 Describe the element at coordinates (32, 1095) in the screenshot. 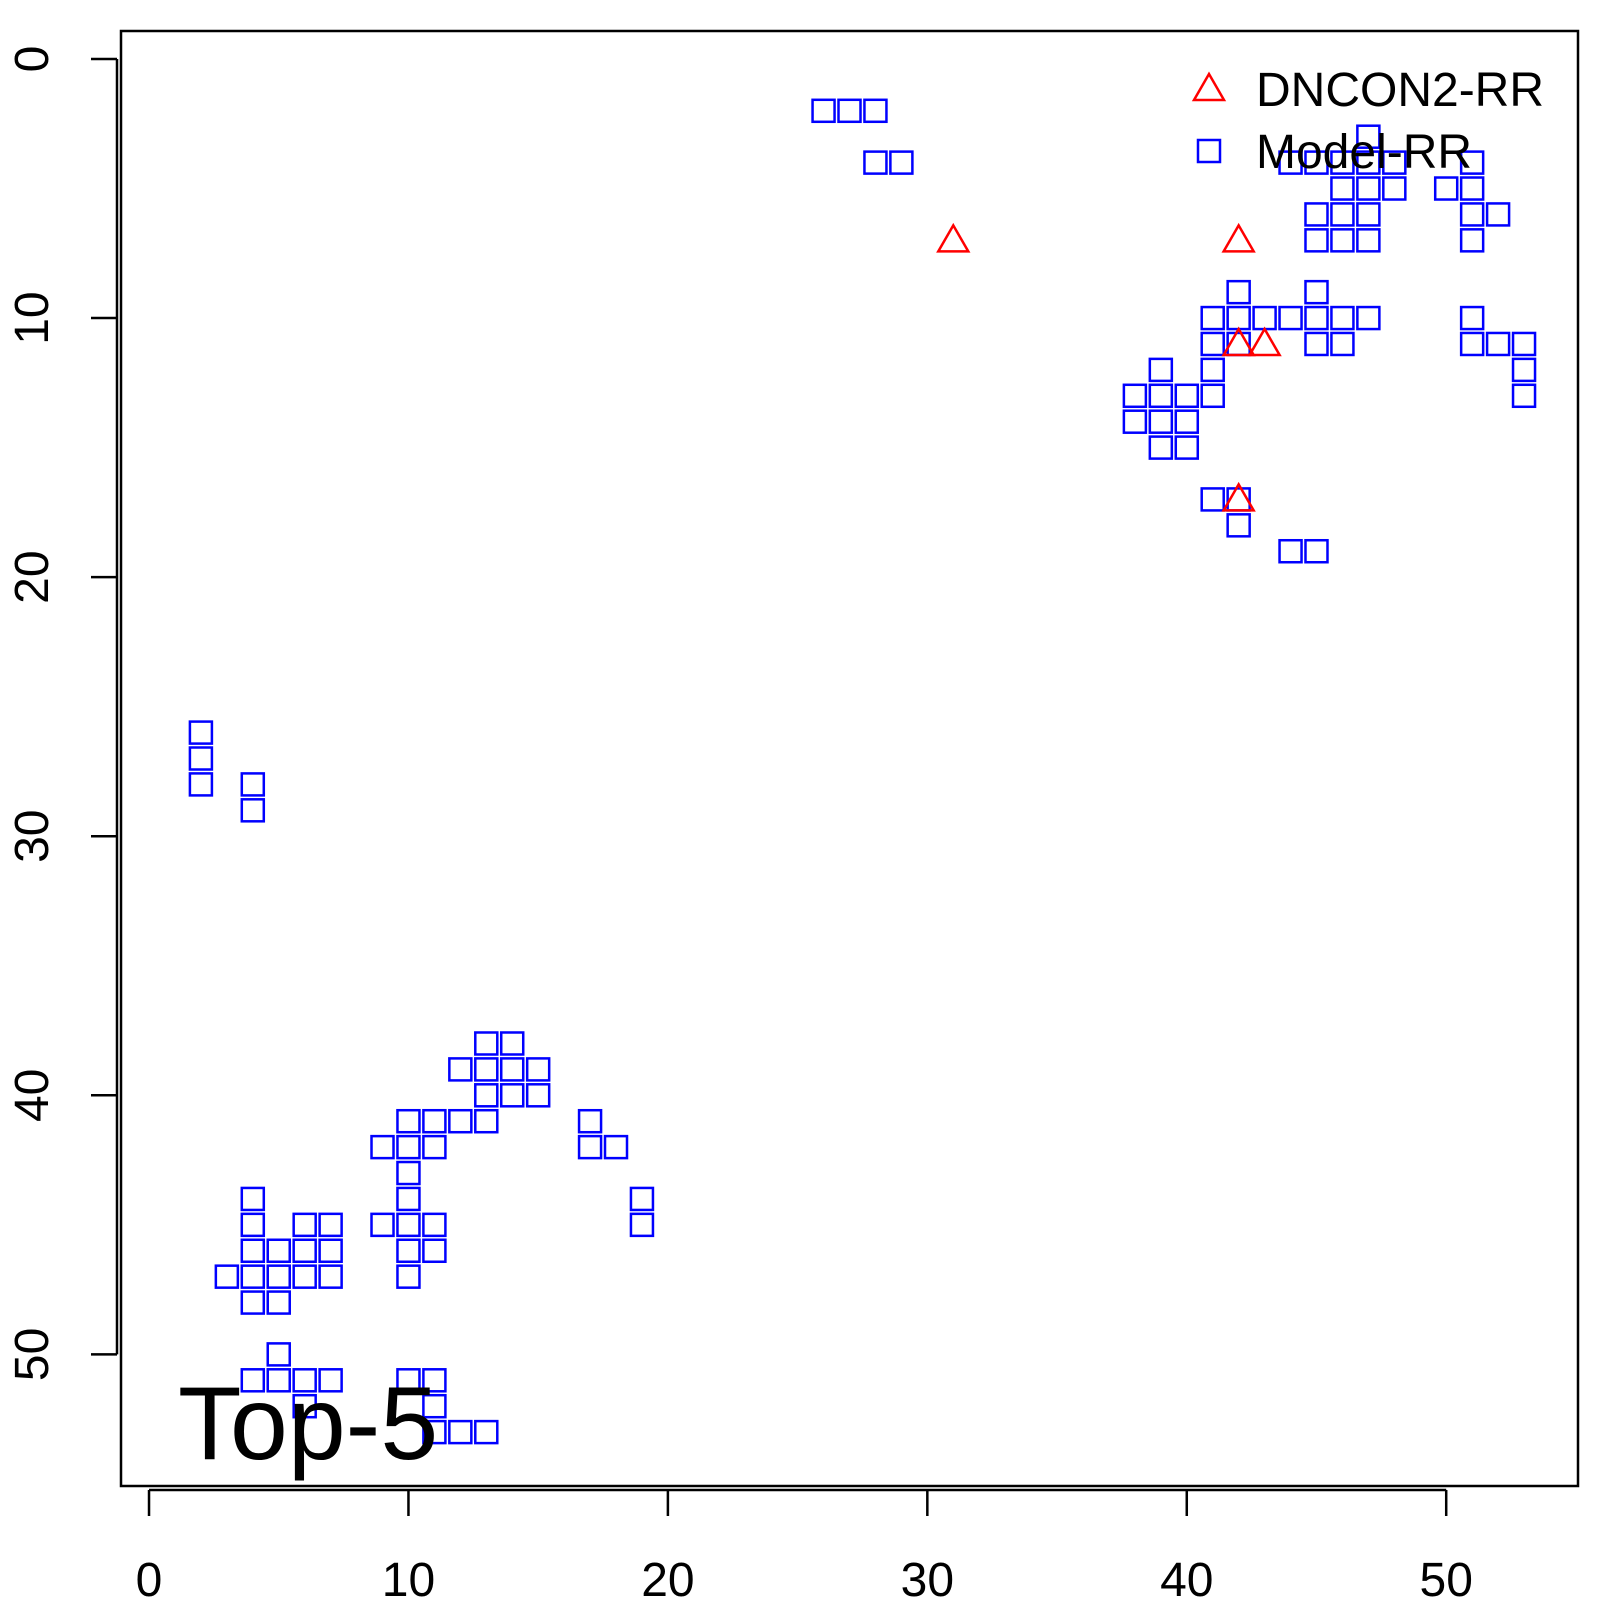

I see `y-tick-label: 40` at that location.